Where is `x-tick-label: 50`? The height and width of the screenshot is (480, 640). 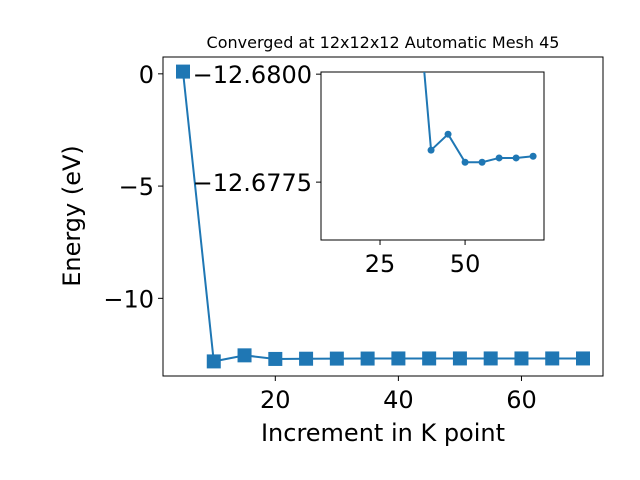
x-tick-label: 50 is located at coordinates (465, 264).